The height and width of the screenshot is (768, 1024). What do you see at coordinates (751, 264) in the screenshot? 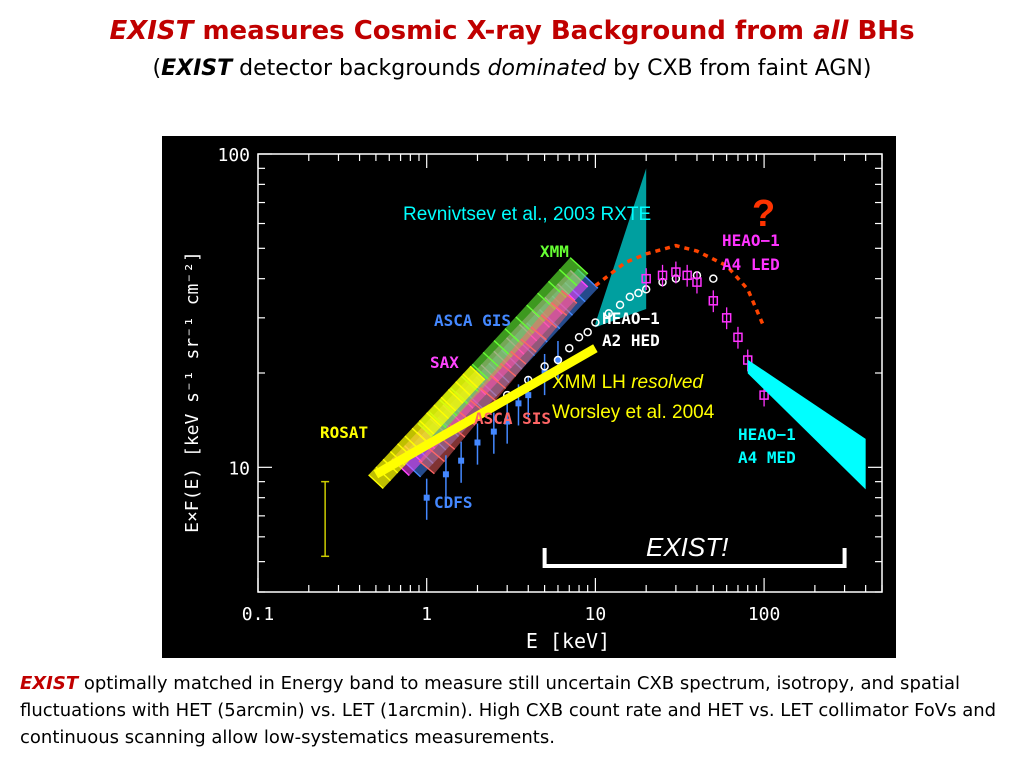
I see `label-heao-led-2: A4 LED` at bounding box center [751, 264].